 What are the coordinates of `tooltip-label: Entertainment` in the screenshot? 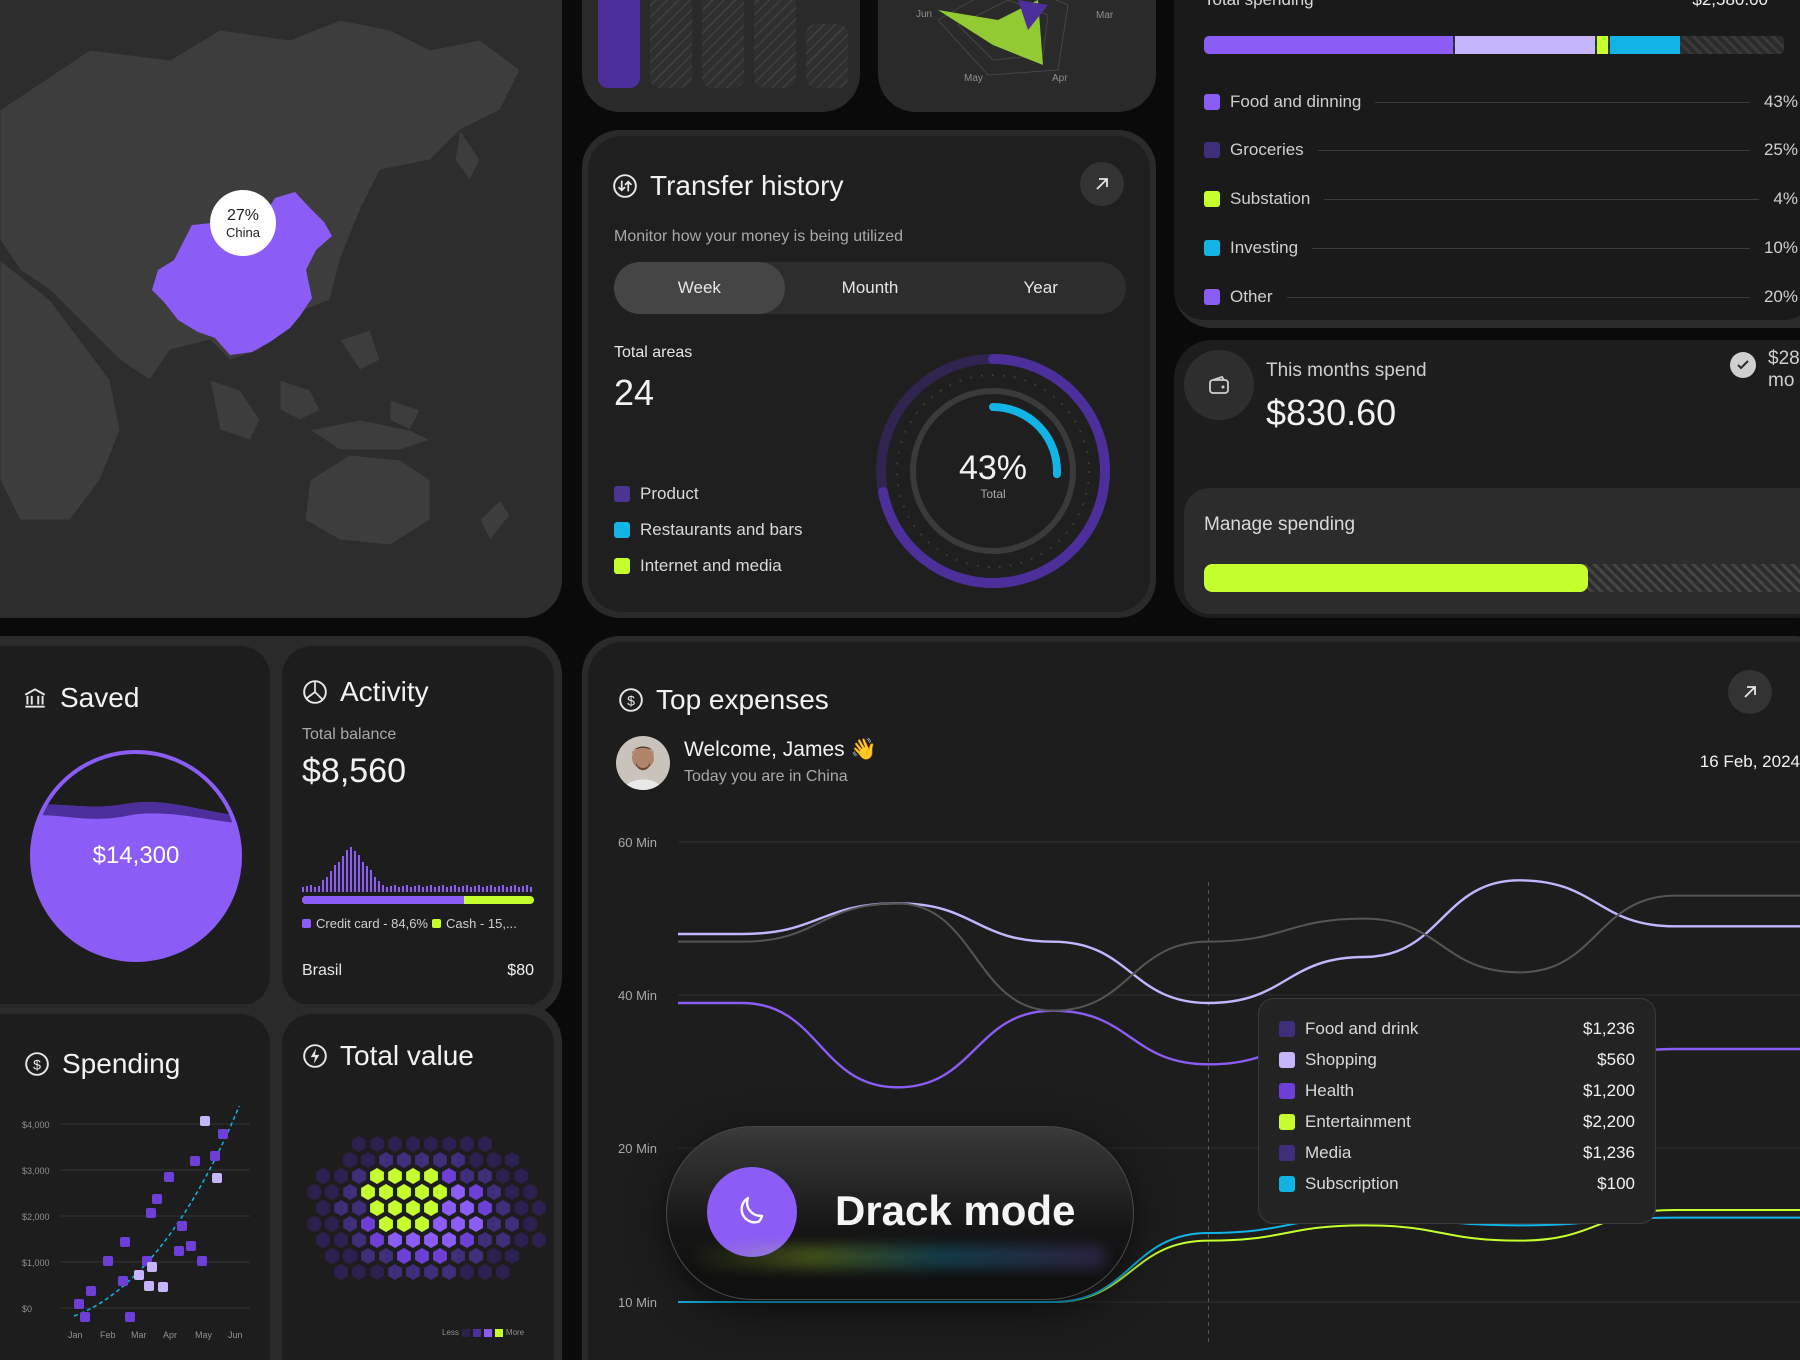 It's located at (1358, 1121).